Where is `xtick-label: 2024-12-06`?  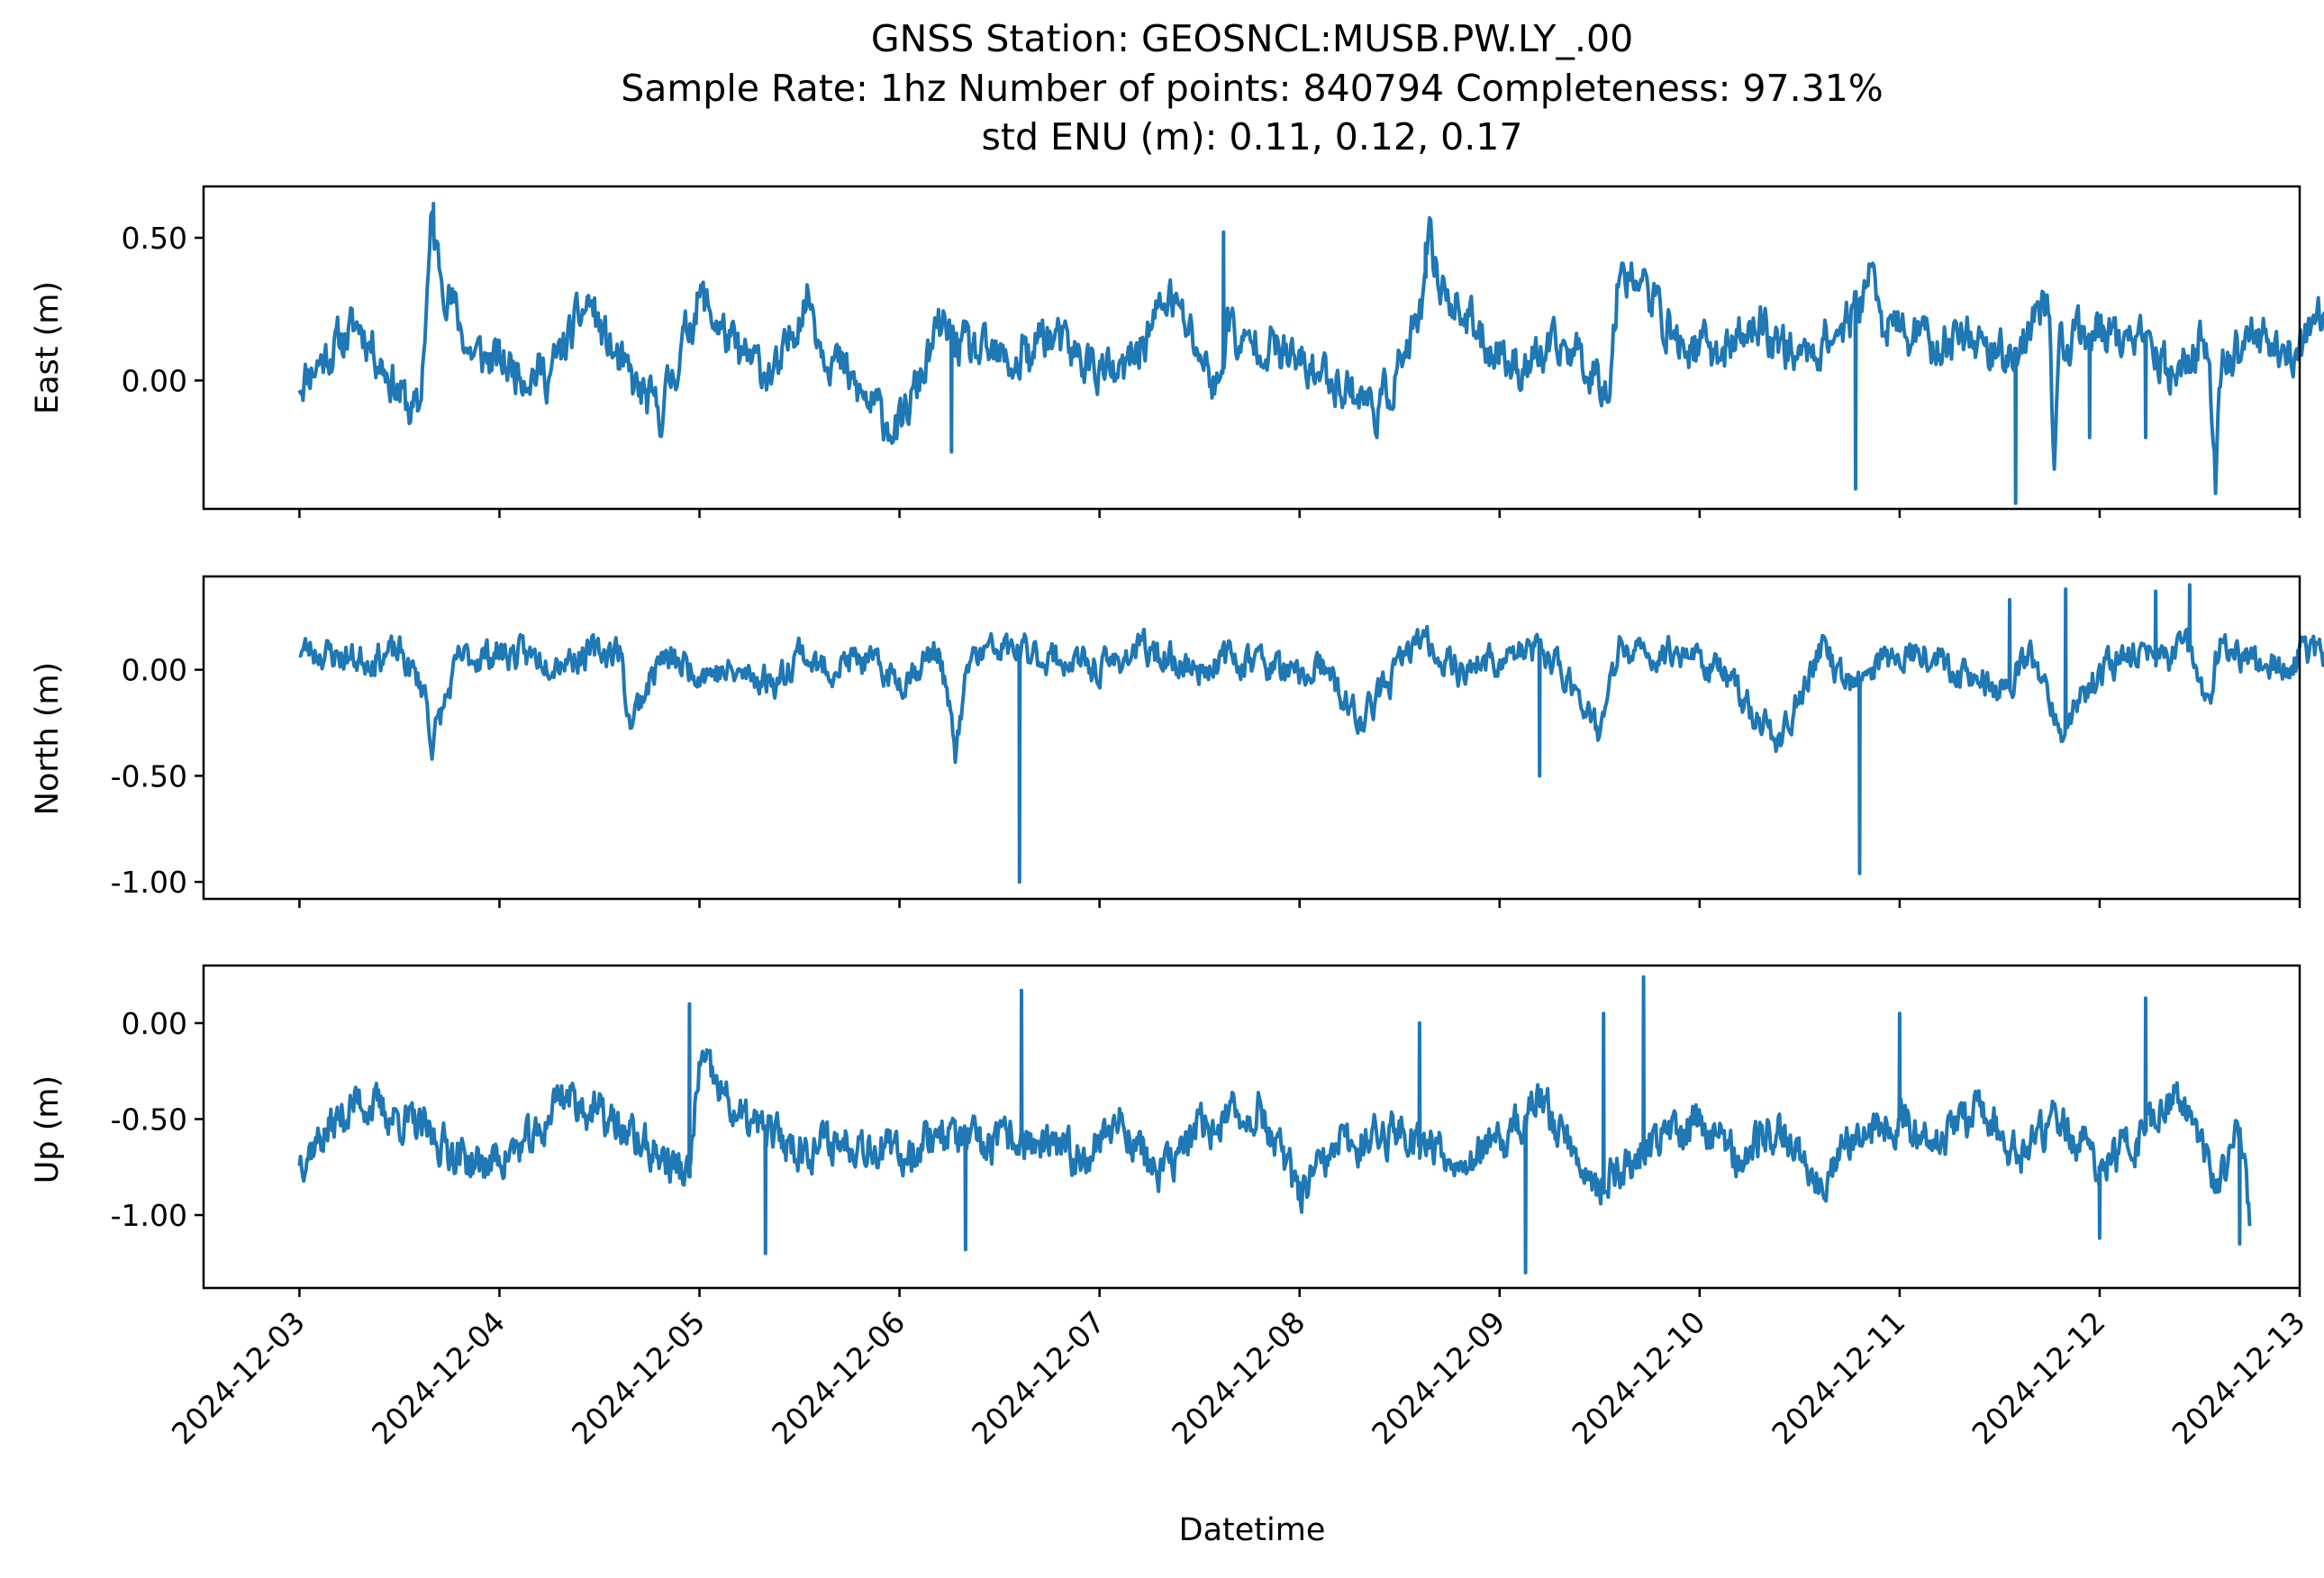 xtick-label: 2024-12-06 is located at coordinates (839, 1377).